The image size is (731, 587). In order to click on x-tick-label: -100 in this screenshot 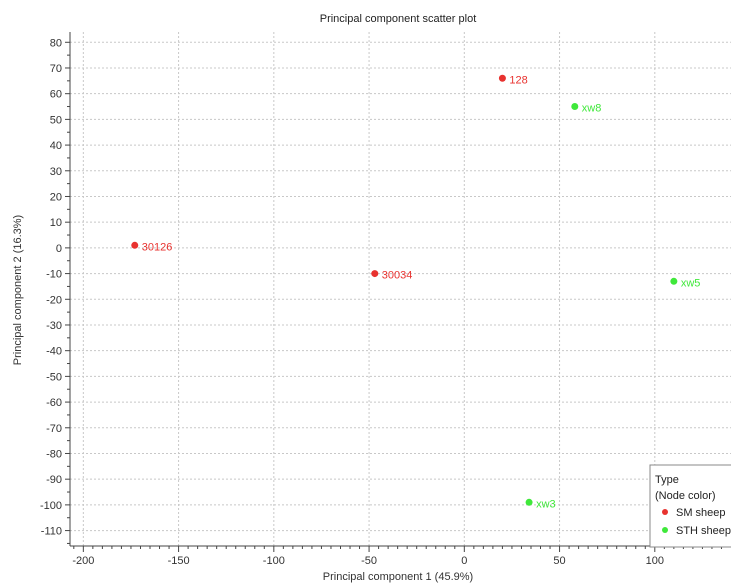, I will do `click(274, 561)`.